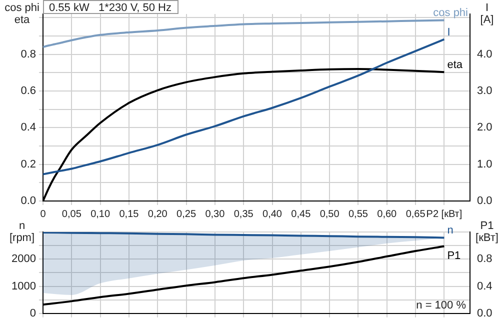 This screenshot has width=501, height=323. Describe the element at coordinates (244, 33) in the screenshot. I see `line-series` at that location.